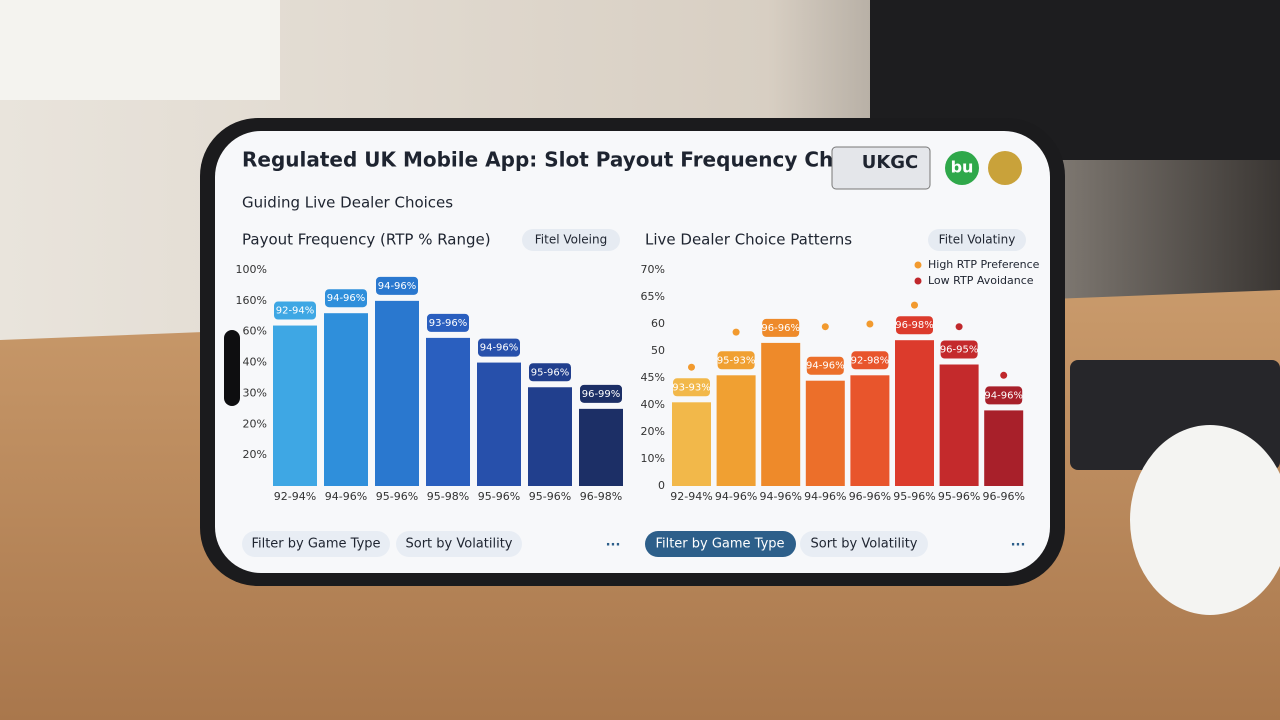  Describe the element at coordinates (984, 264) in the screenshot. I see `legend-label: High RTP Preference` at that location.